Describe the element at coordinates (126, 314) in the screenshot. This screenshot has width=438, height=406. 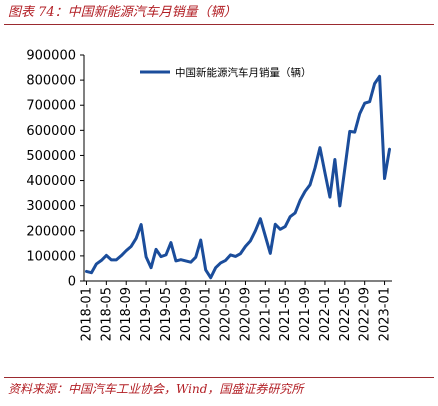
I see `x-tick-label: 2018-09` at that location.